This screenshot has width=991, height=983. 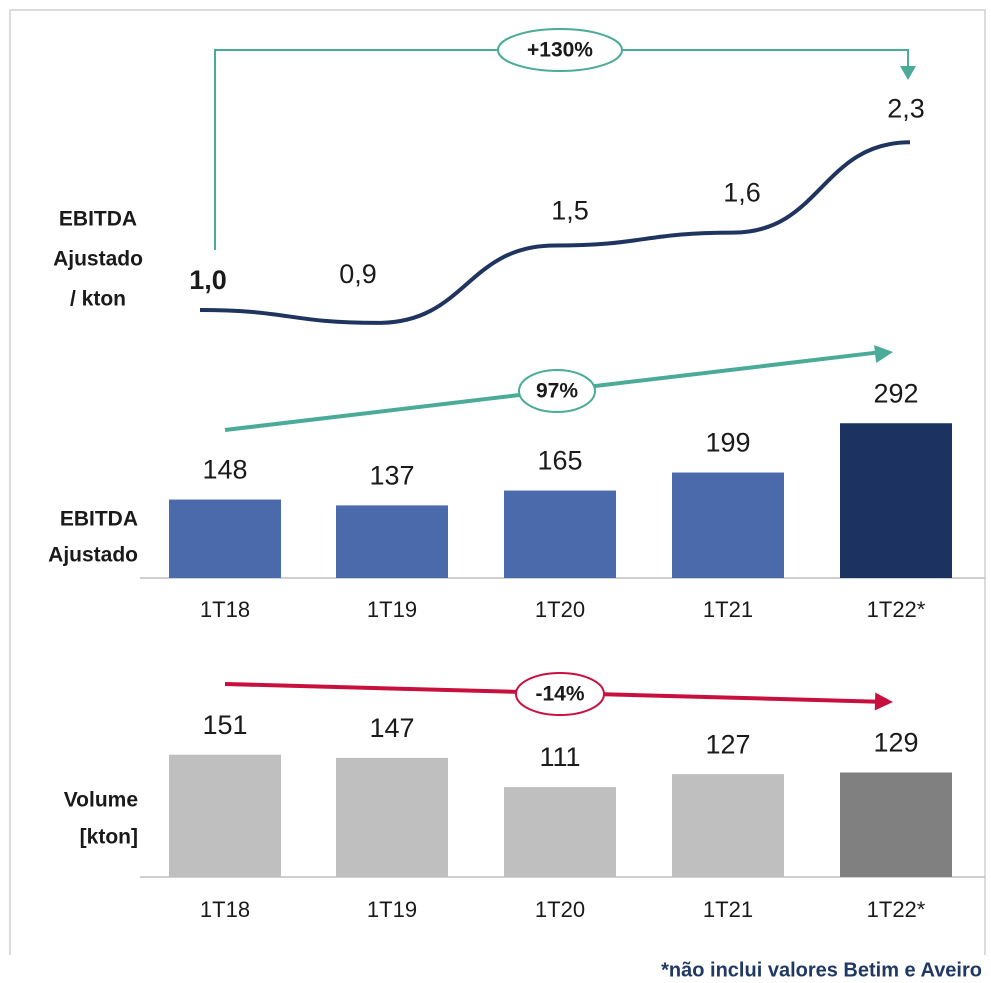 What do you see at coordinates (109, 837) in the screenshot?
I see `y-axis-label: [kton]` at bounding box center [109, 837].